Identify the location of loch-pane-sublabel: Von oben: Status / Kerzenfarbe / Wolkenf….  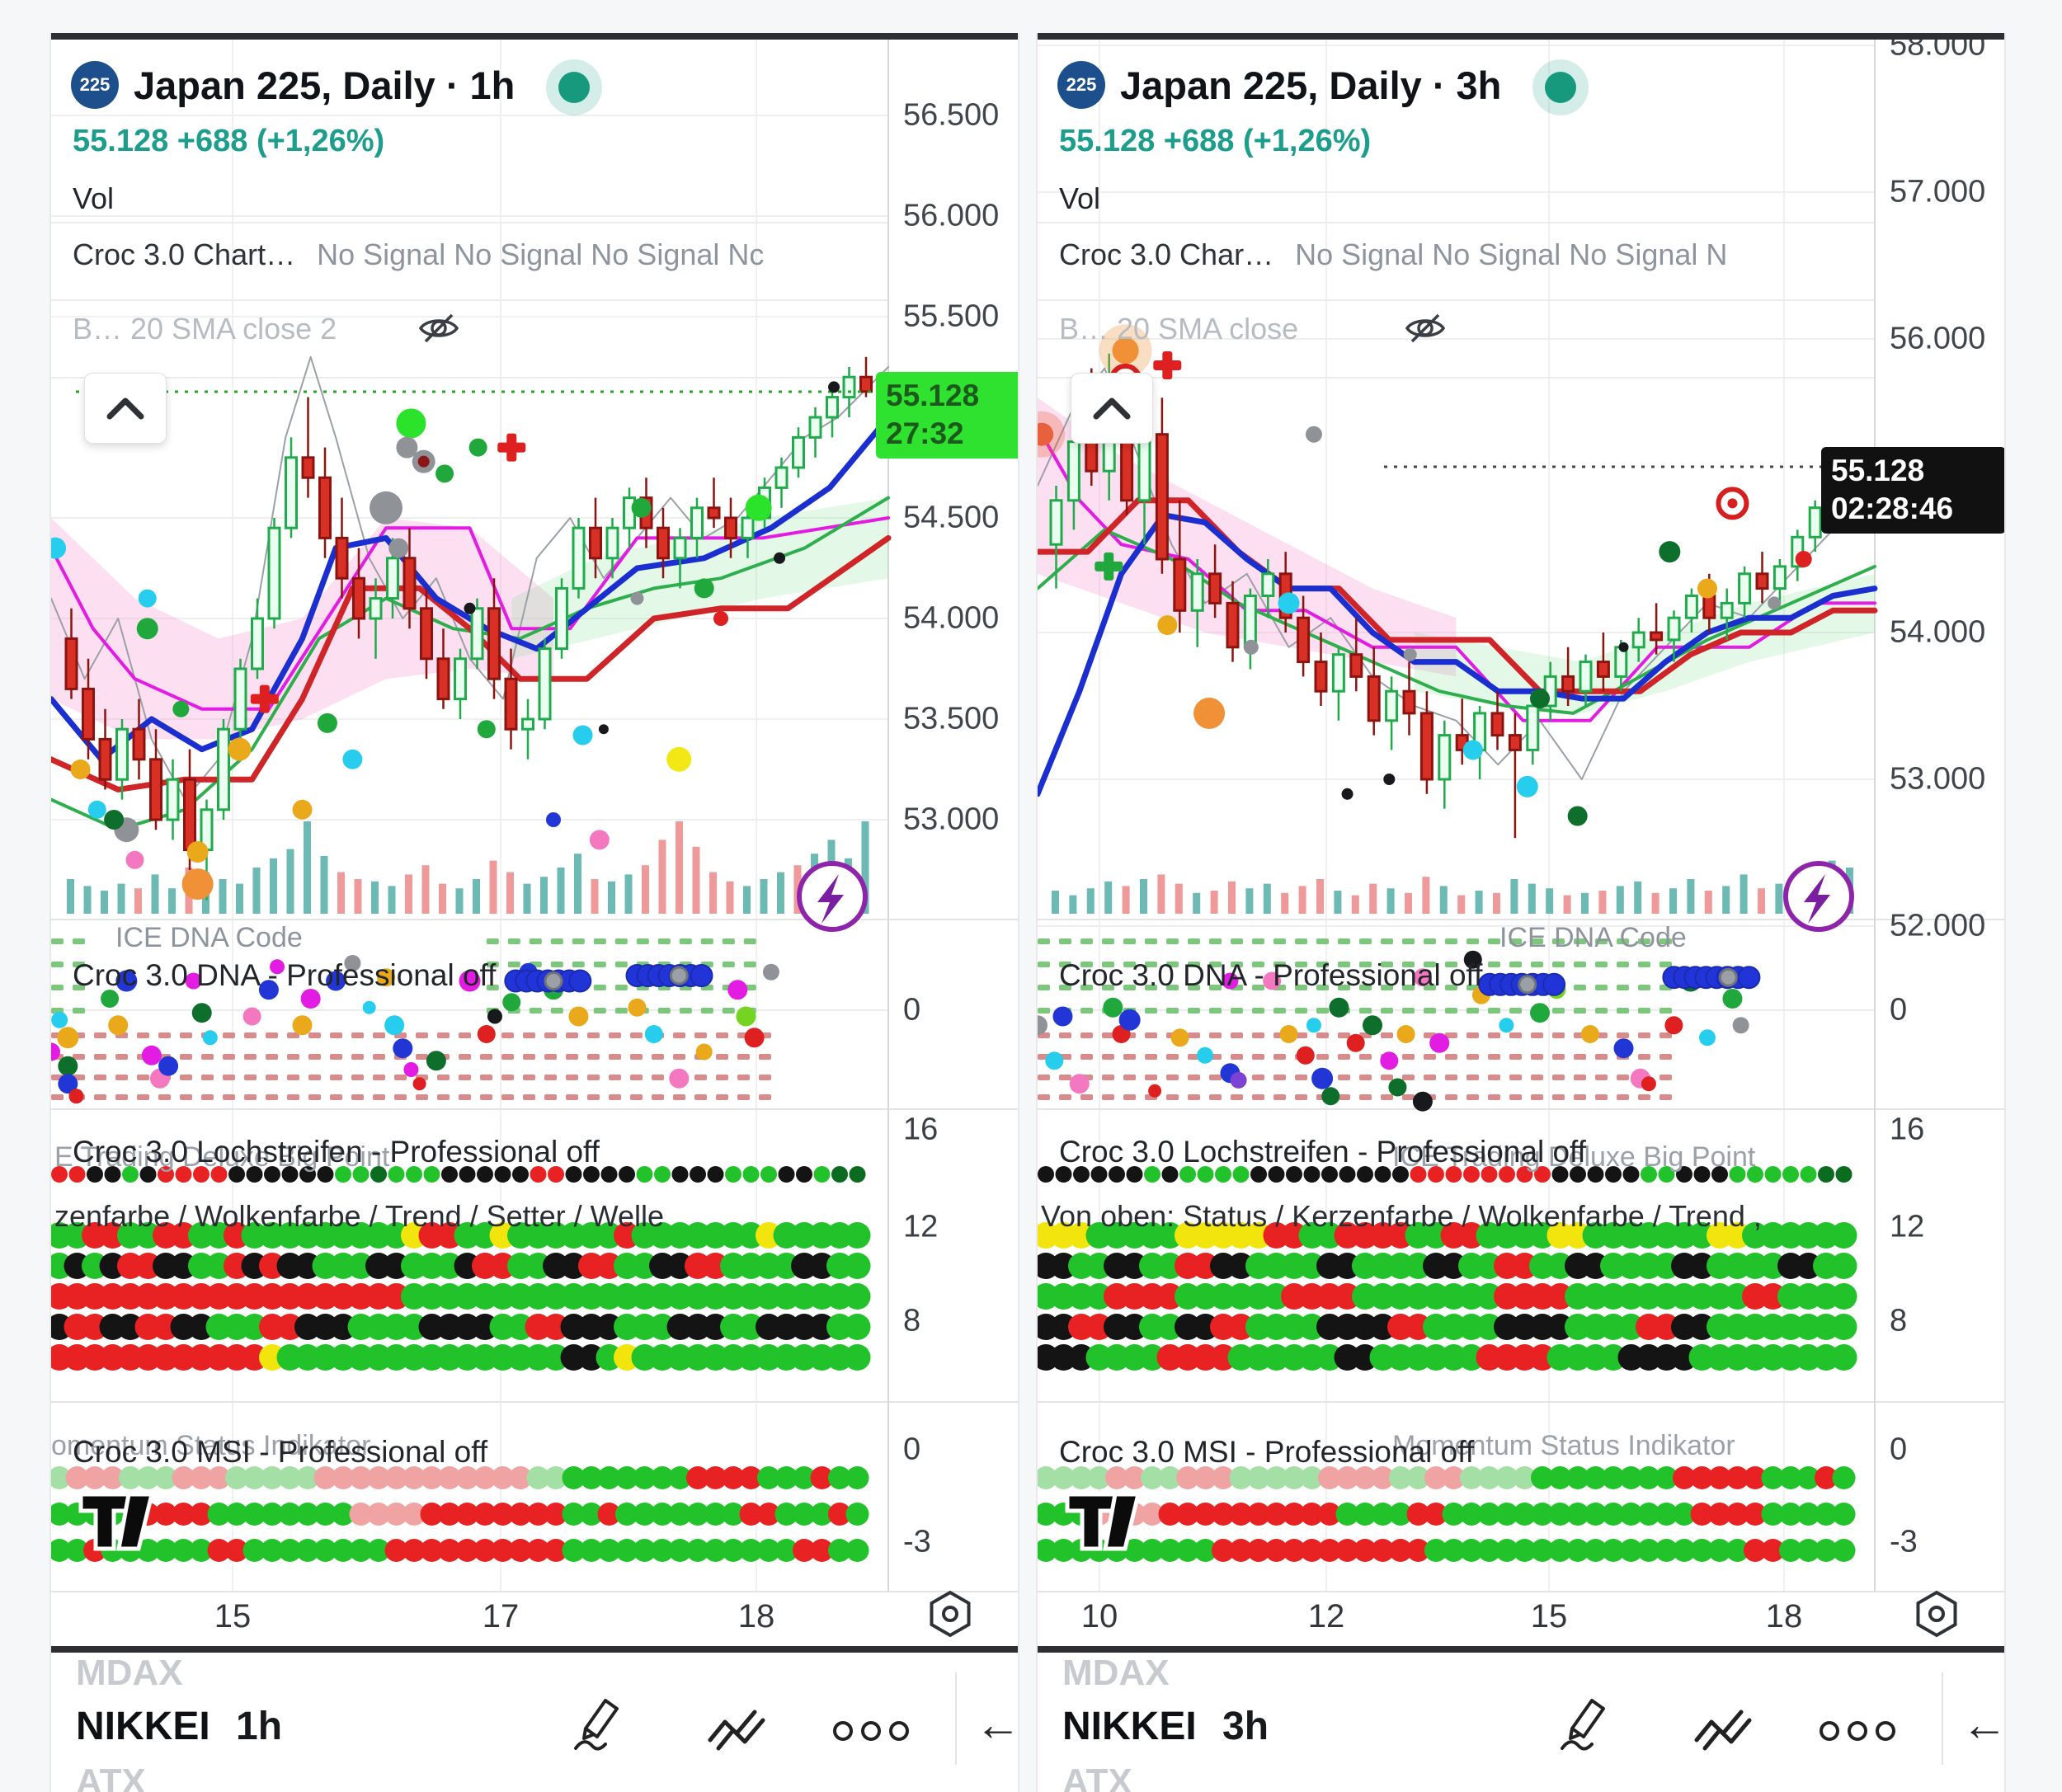
(1401, 1216).